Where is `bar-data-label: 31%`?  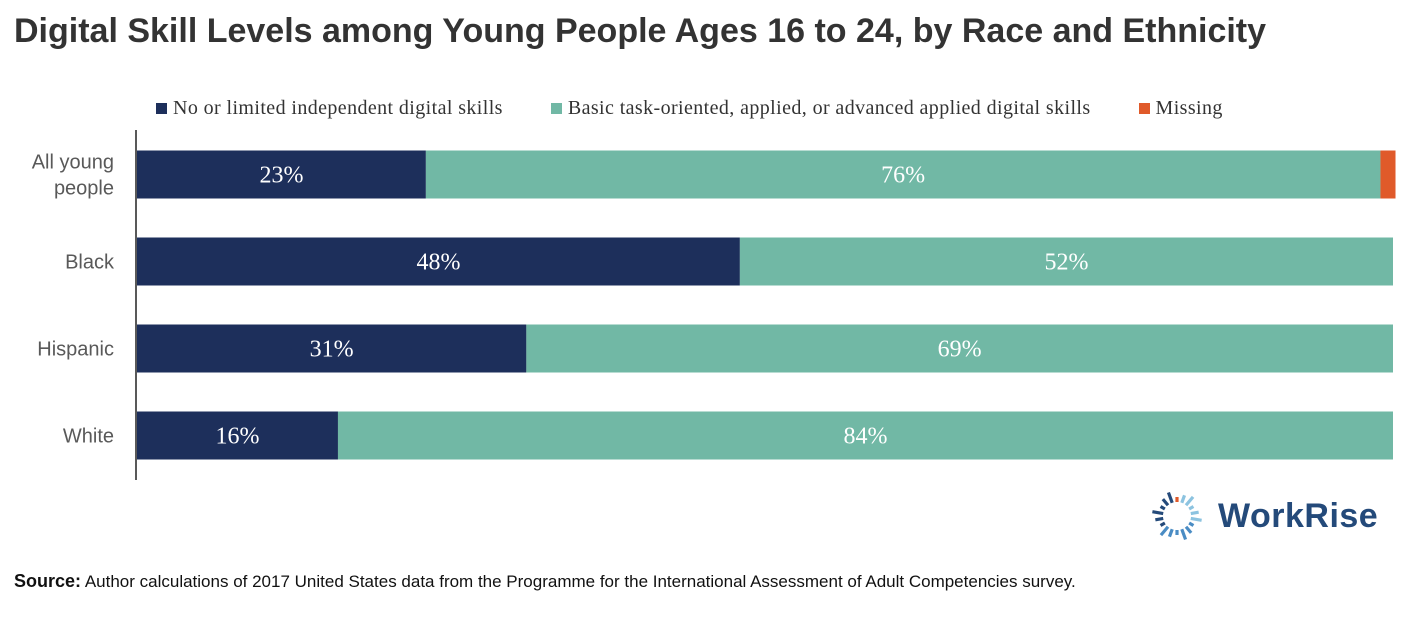 bar-data-label: 31% is located at coordinates (332, 350).